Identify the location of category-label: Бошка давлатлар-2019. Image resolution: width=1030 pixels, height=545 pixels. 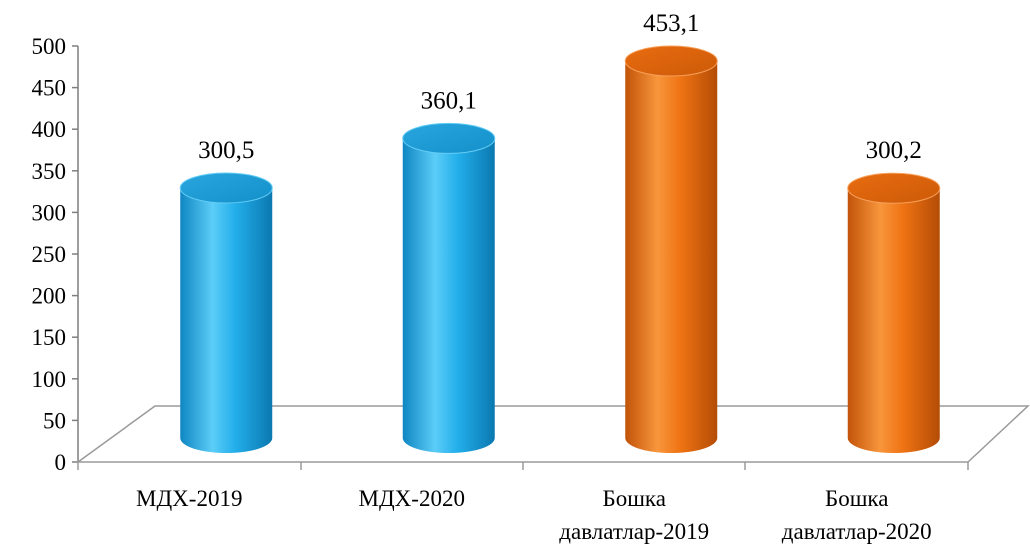
(634, 515).